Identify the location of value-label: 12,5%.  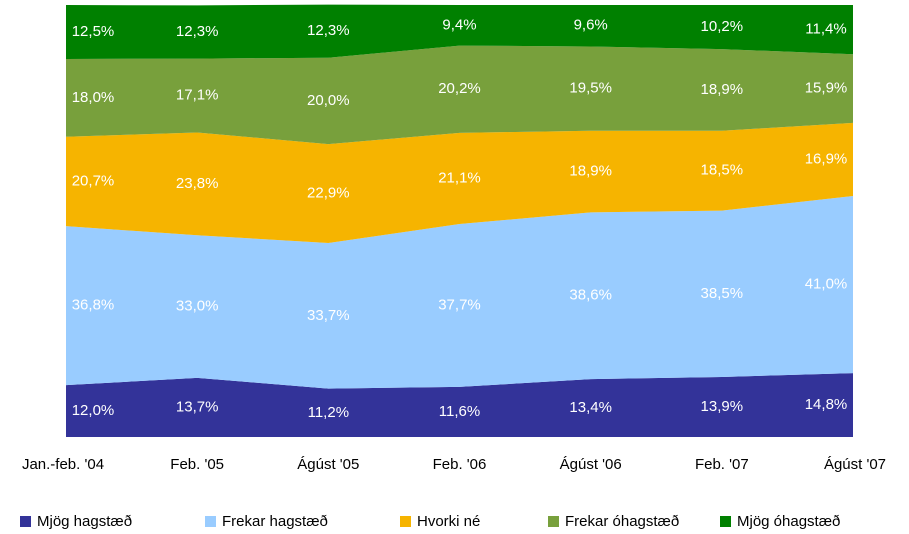
(93, 31).